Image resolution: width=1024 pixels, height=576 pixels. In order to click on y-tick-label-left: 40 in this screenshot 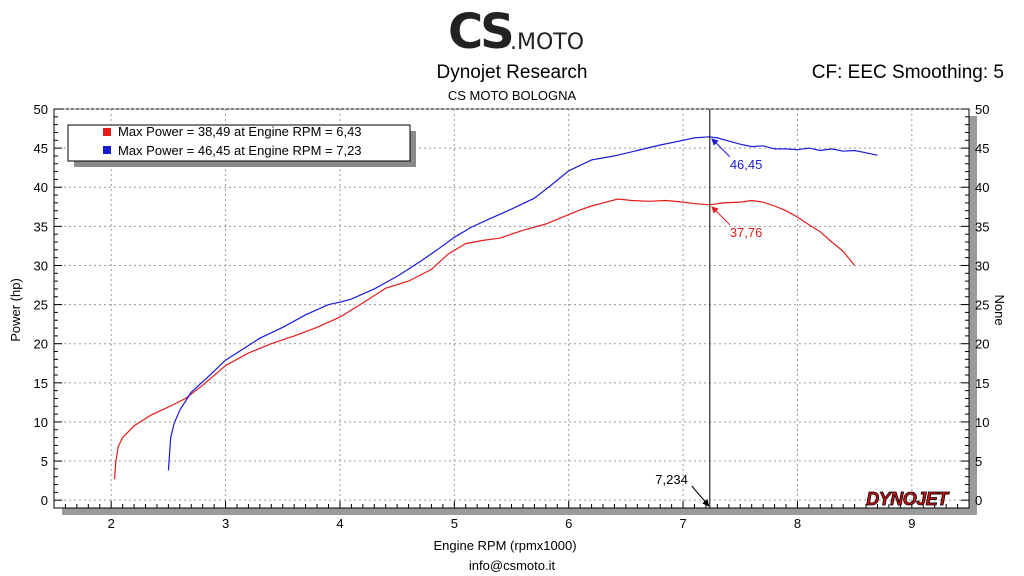, I will do `click(41, 187)`.